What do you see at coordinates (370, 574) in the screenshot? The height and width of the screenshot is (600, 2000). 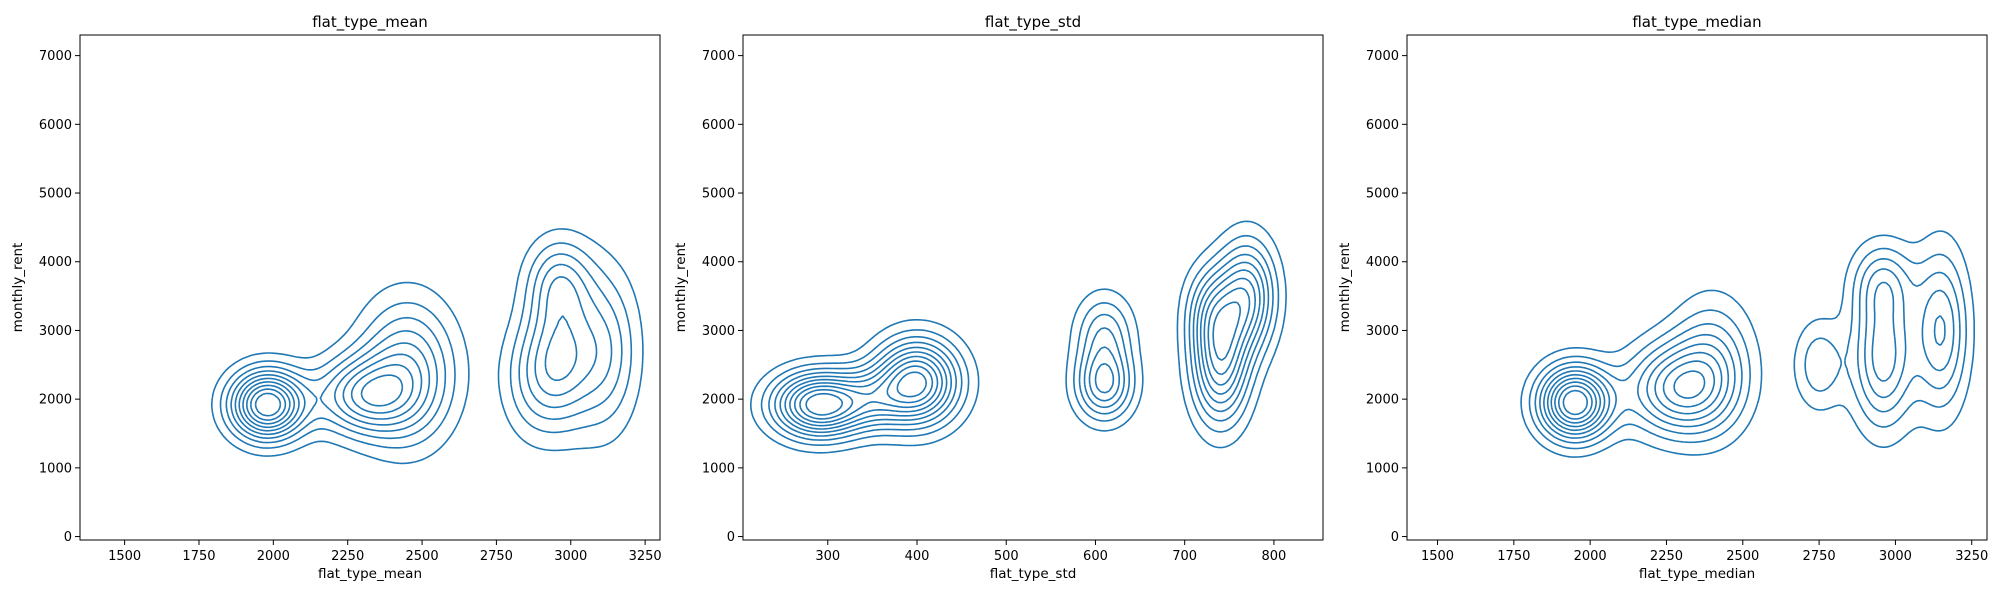 I see `x-axis-label: flat_type_mean` at bounding box center [370, 574].